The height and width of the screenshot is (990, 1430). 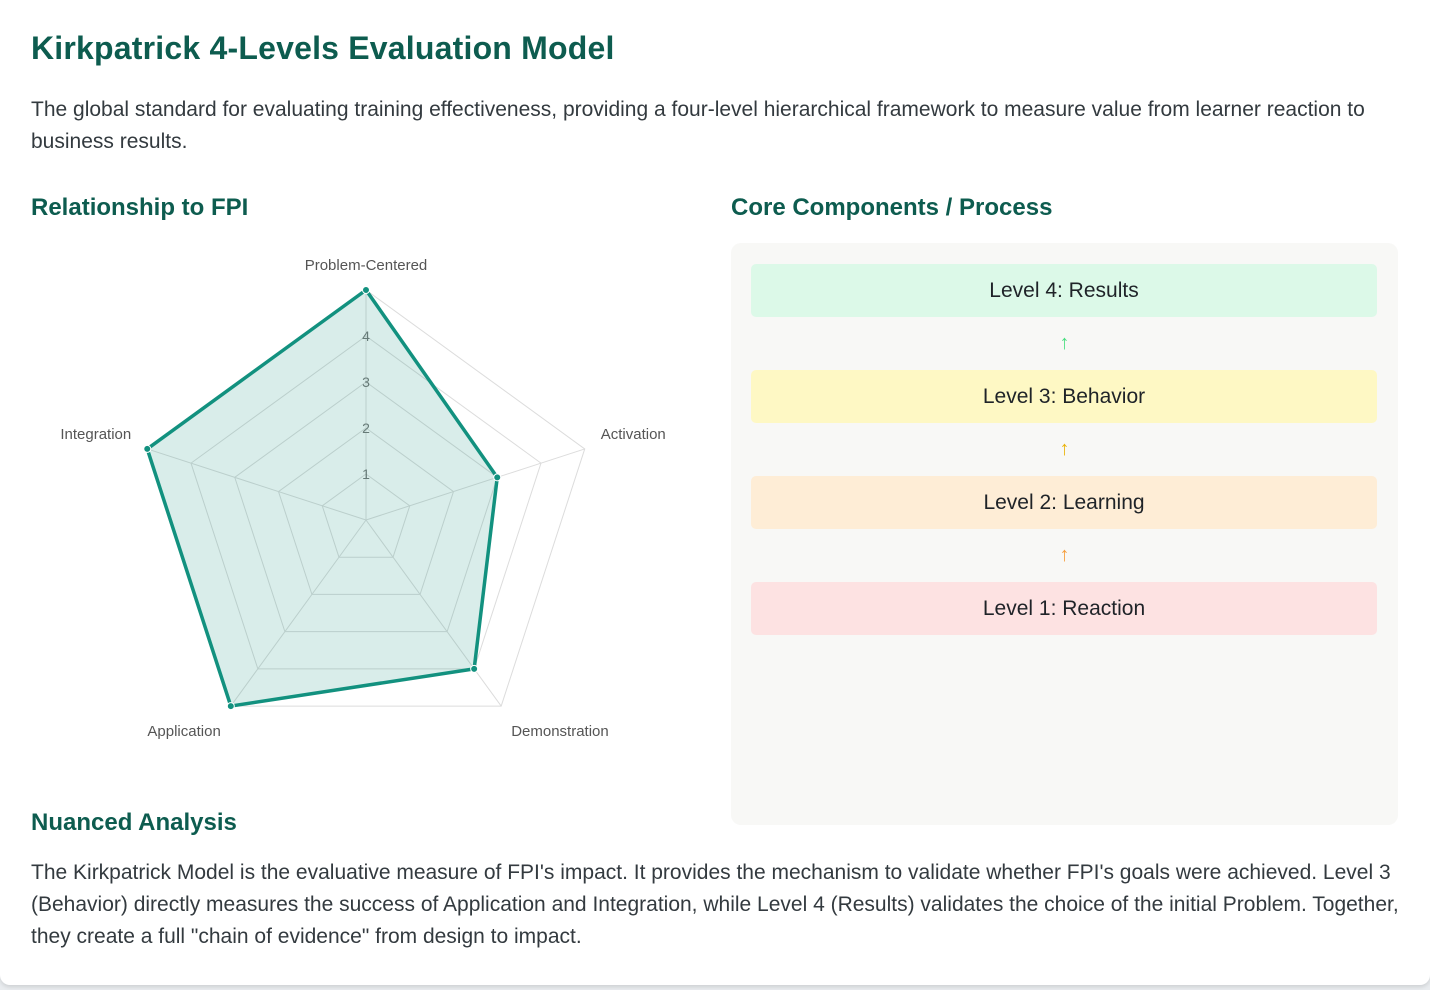 I want to click on analysis-heading: Nuanced Analysis, so click(x=134, y=822).